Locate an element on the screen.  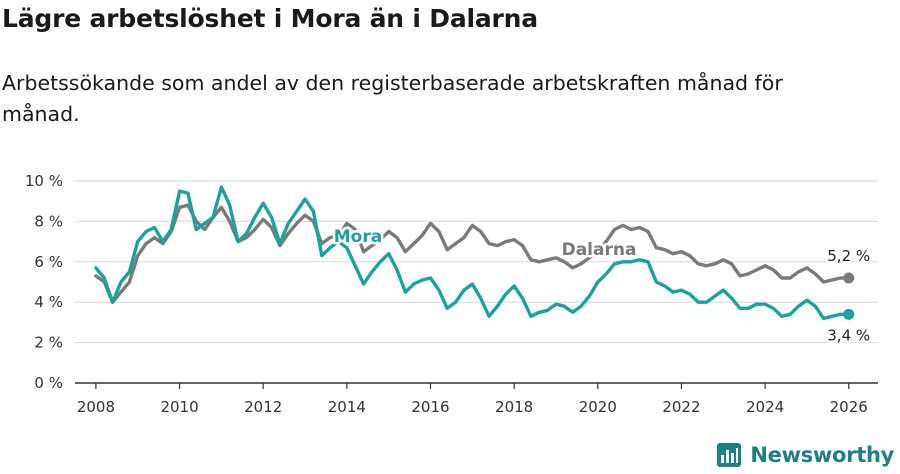
y-tick-label: 0 % is located at coordinates (48, 383).